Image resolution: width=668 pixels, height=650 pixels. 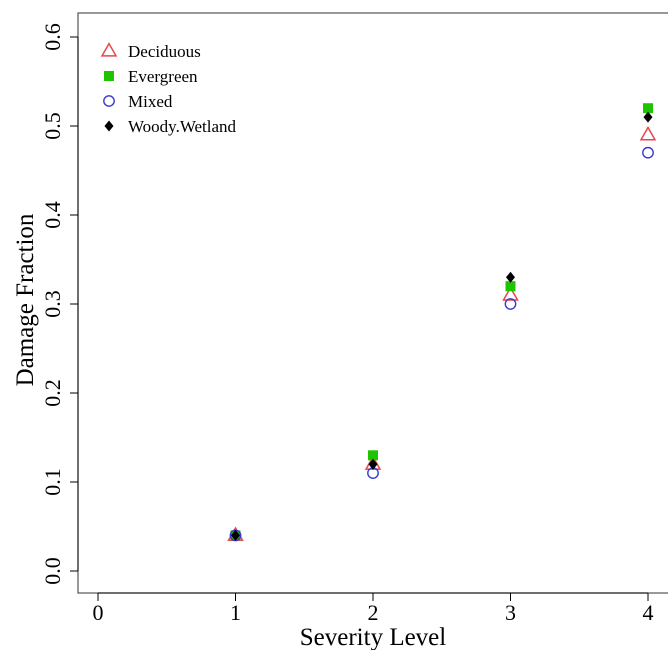 What do you see at coordinates (150, 101) in the screenshot?
I see `legend-label: Mixed` at bounding box center [150, 101].